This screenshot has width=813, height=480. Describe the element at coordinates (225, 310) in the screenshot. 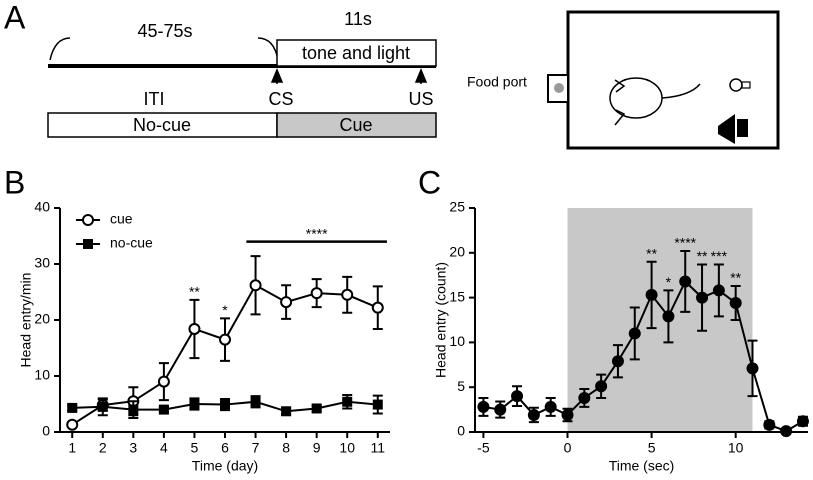

I see `significance: *` at that location.